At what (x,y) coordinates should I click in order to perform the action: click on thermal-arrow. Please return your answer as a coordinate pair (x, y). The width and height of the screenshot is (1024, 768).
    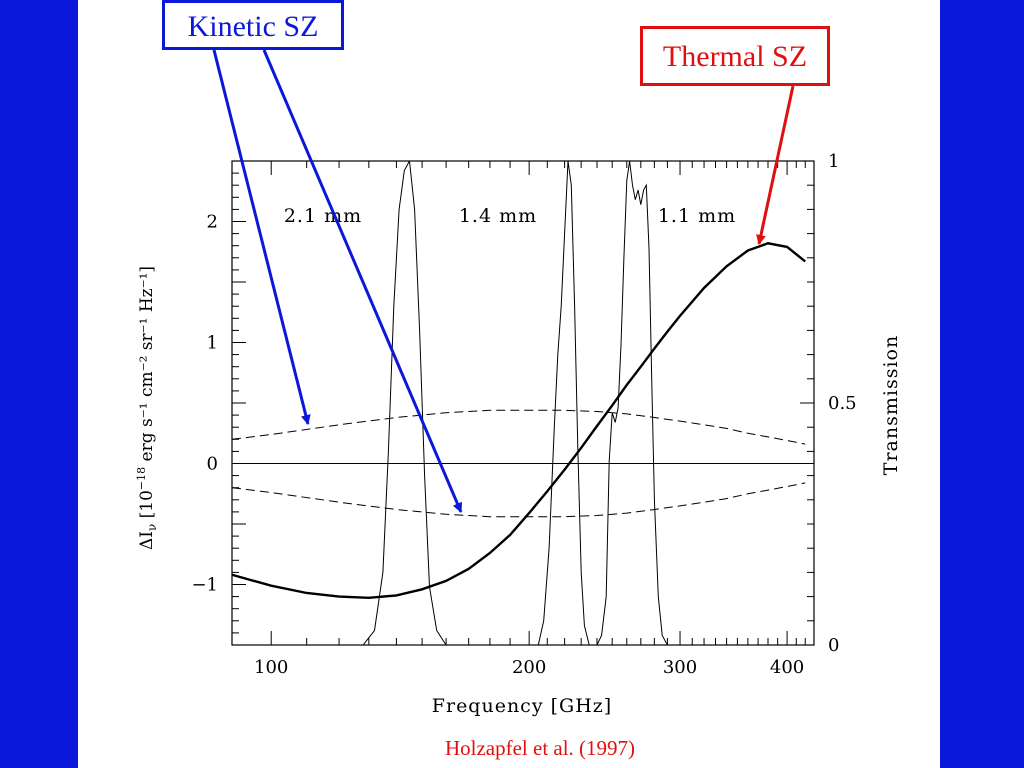
    Looking at the image, I should click on (775, 165).